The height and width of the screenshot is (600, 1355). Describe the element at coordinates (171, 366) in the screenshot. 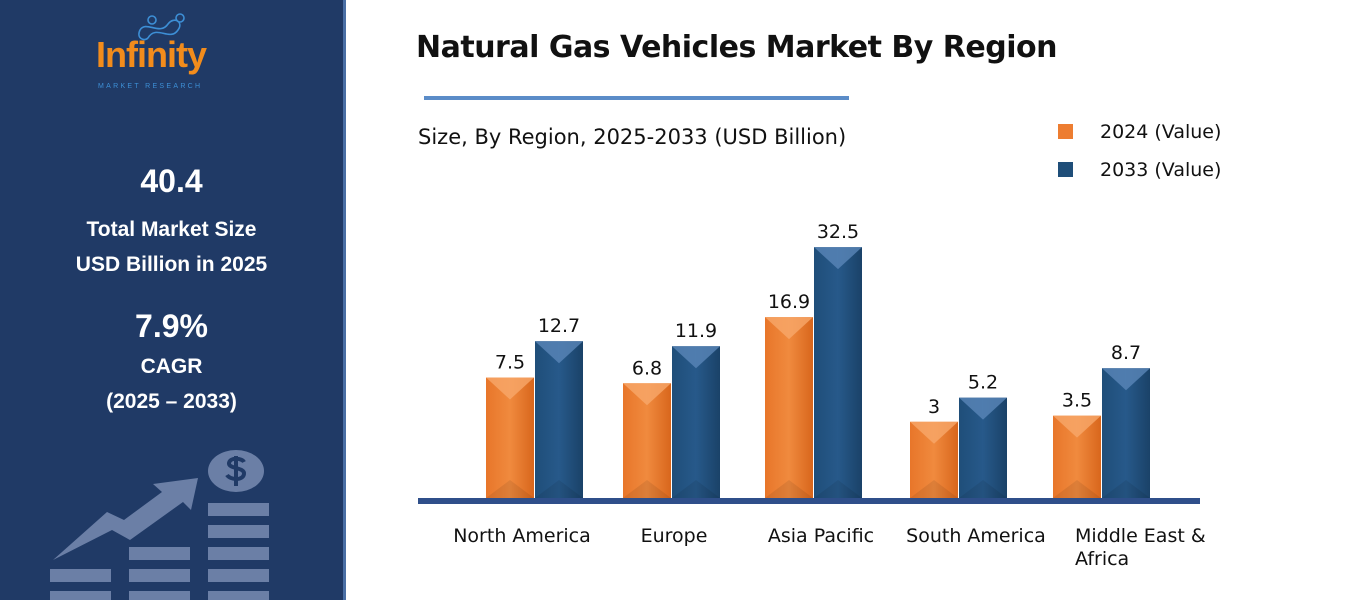

I see `cagr-label: CAGR` at that location.